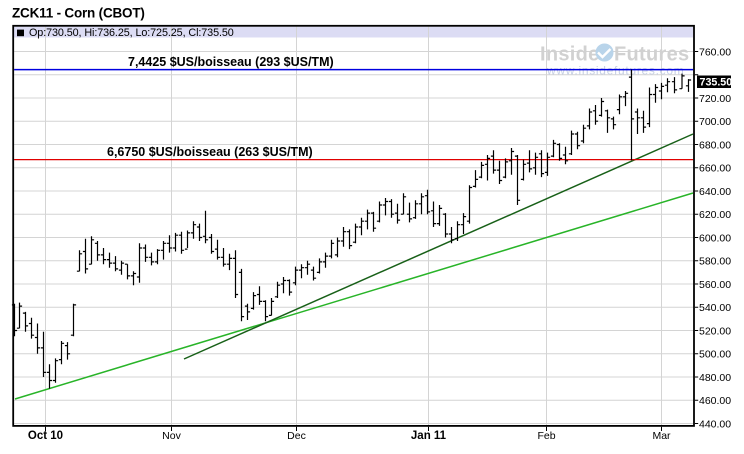 The image size is (744, 454). I want to click on svg-text: Feb, so click(546, 436).